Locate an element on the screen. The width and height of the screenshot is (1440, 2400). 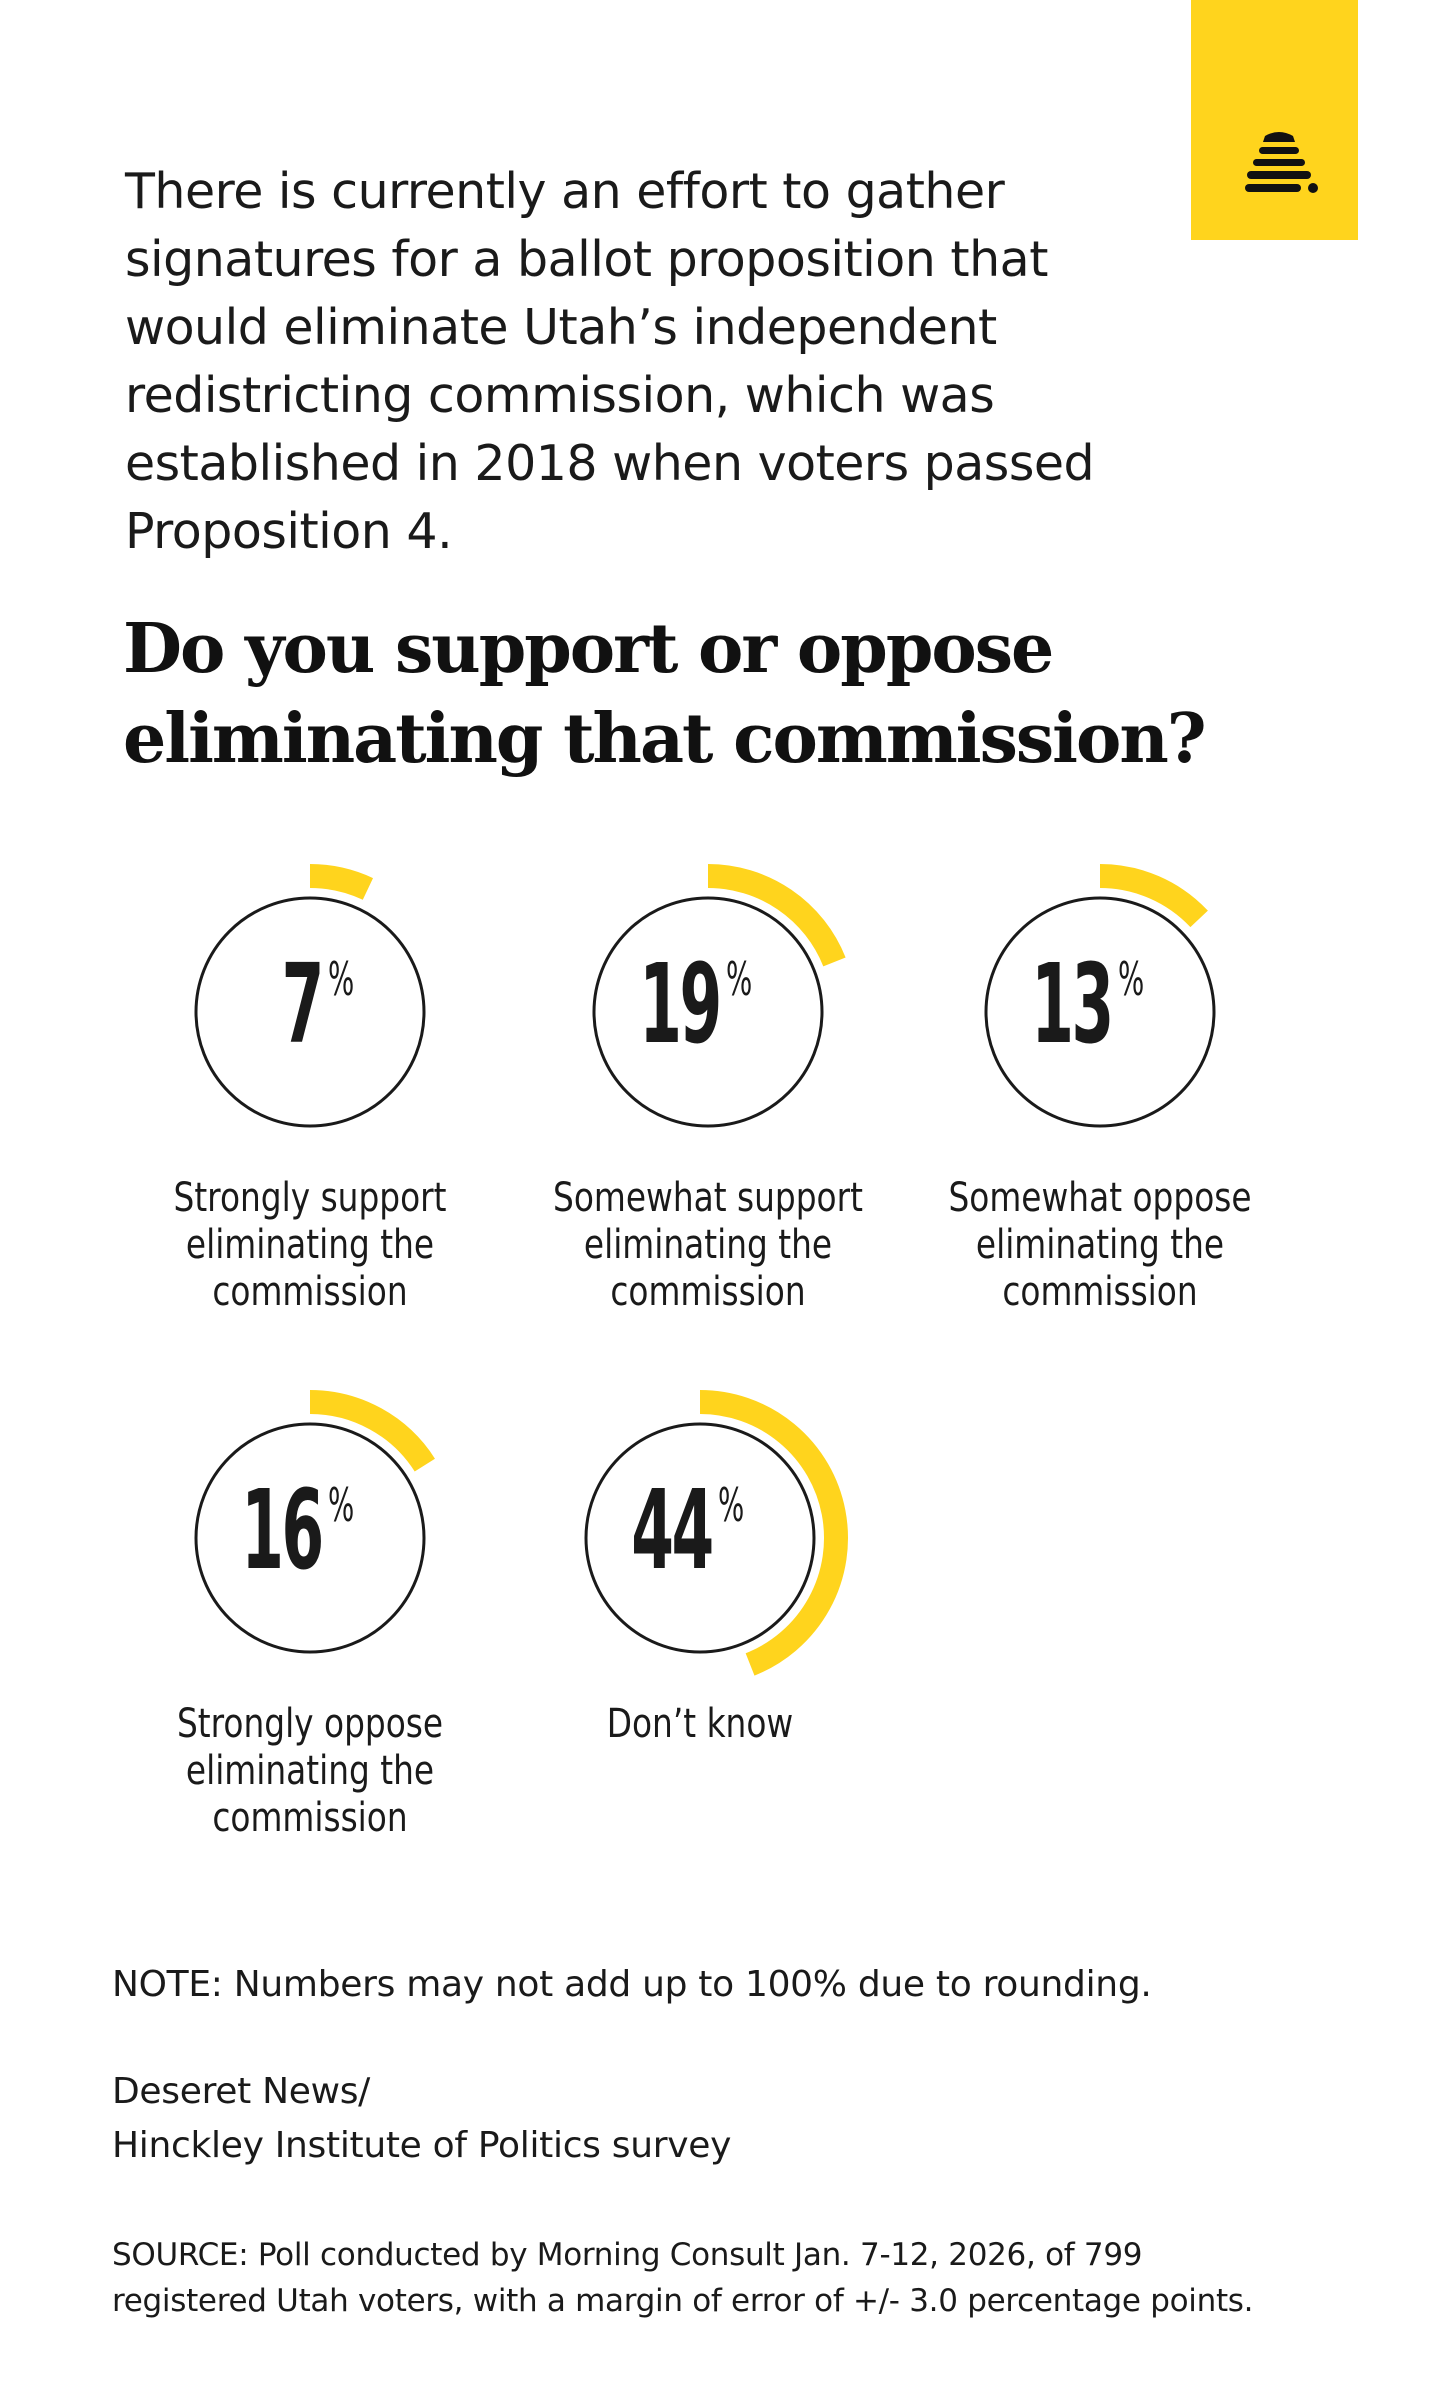
category-label-line: Strongly oppose is located at coordinates (310, 1724).